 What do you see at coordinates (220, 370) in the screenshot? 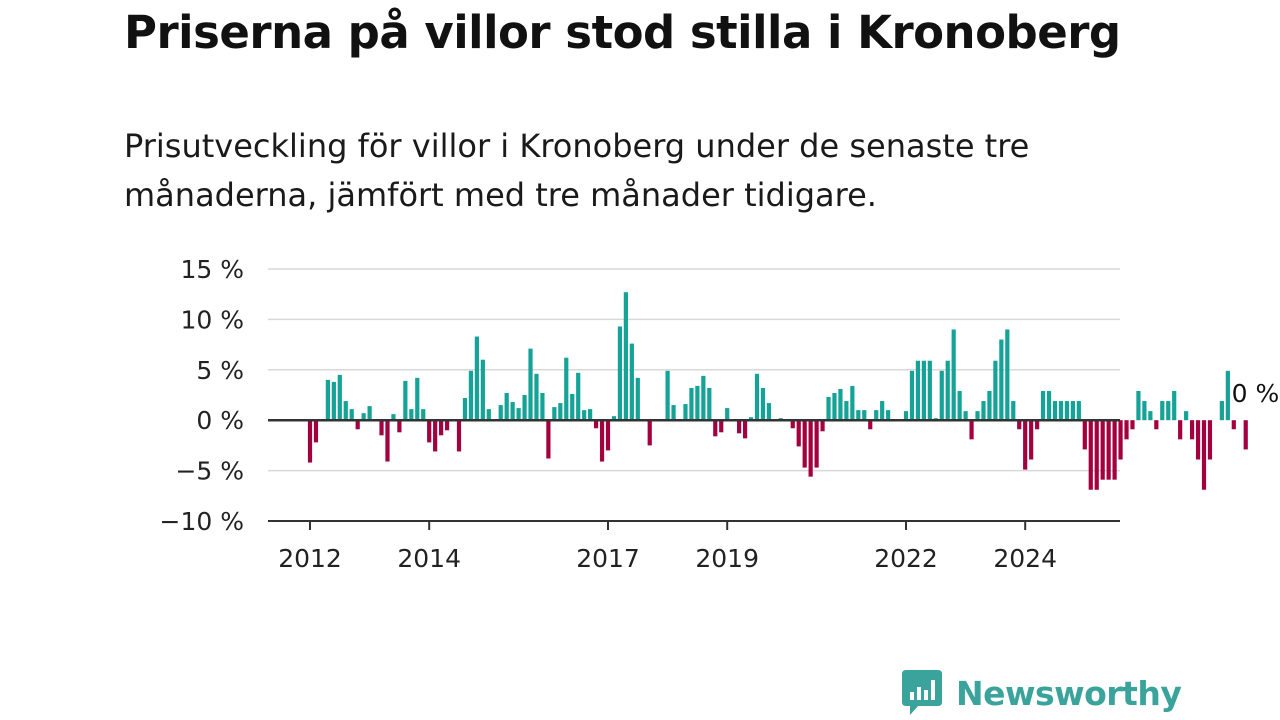
I see `y-tick-label: 5 %` at bounding box center [220, 370].